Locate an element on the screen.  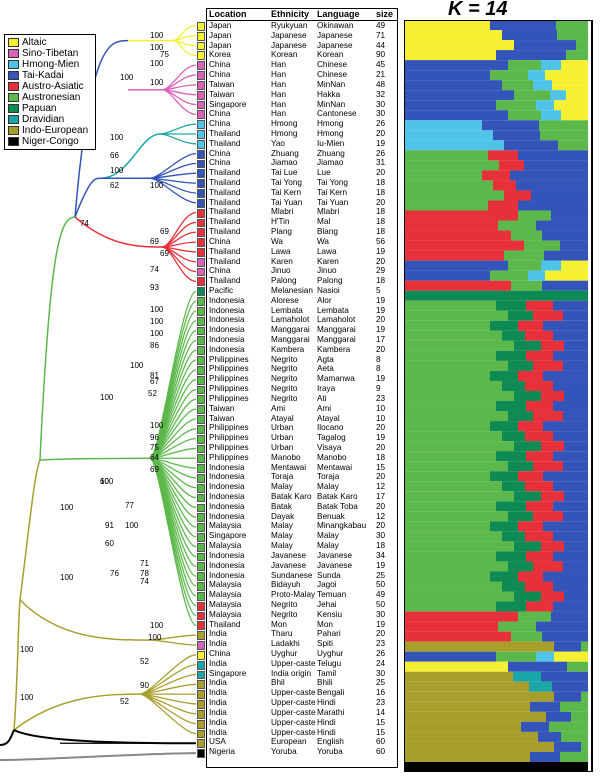
table-row: Malaysia Bidayuh Jagoi 50 is located at coordinates (302, 585).